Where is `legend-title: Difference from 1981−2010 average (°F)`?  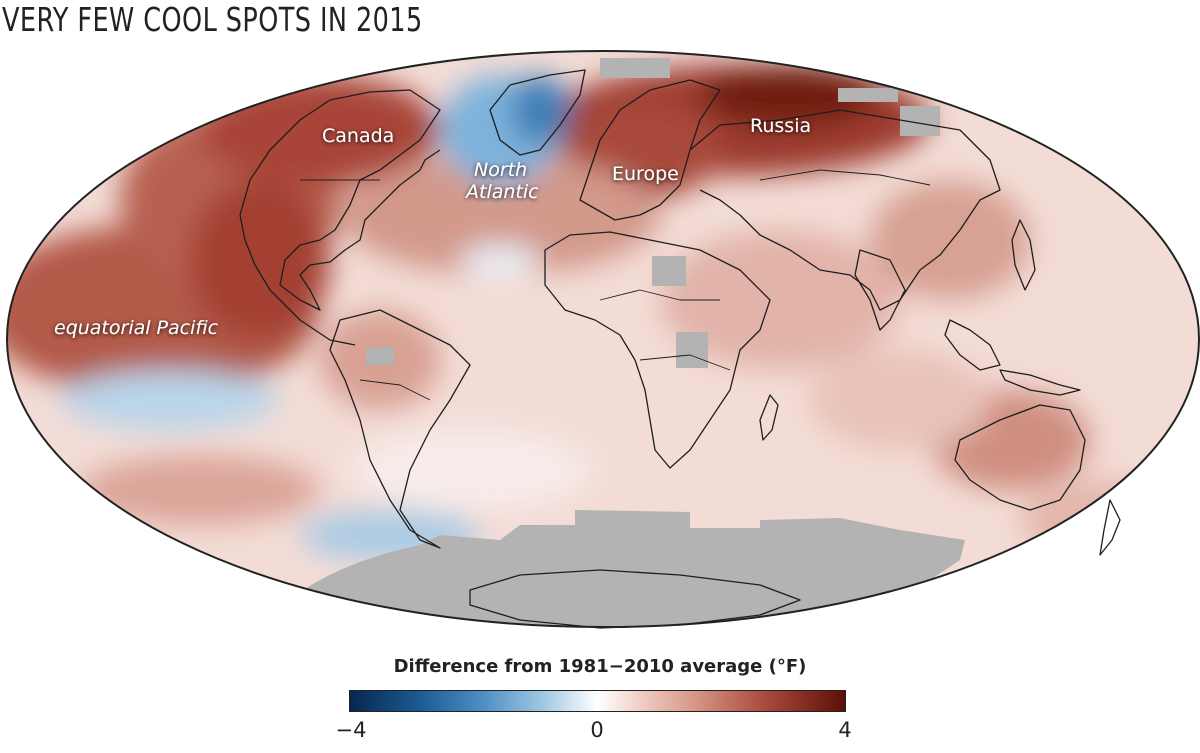 legend-title: Difference from 1981−2010 average (°F) is located at coordinates (600, 666).